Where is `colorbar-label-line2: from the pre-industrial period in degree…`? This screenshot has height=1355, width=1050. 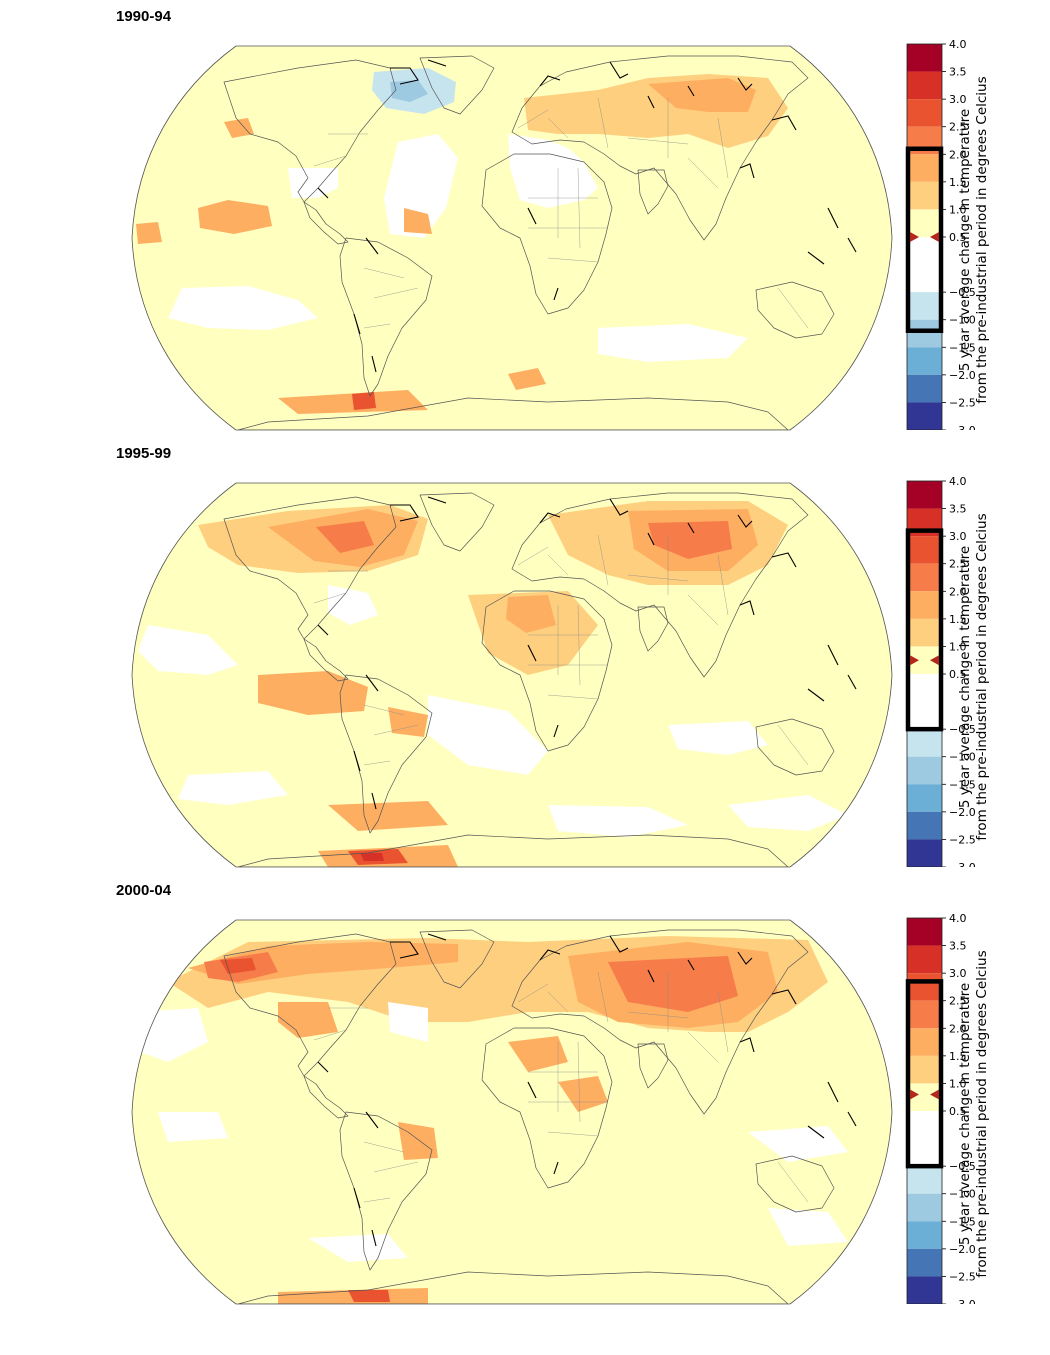 colorbar-label-line2: from the pre-industrial period in degree… is located at coordinates (982, 1114).